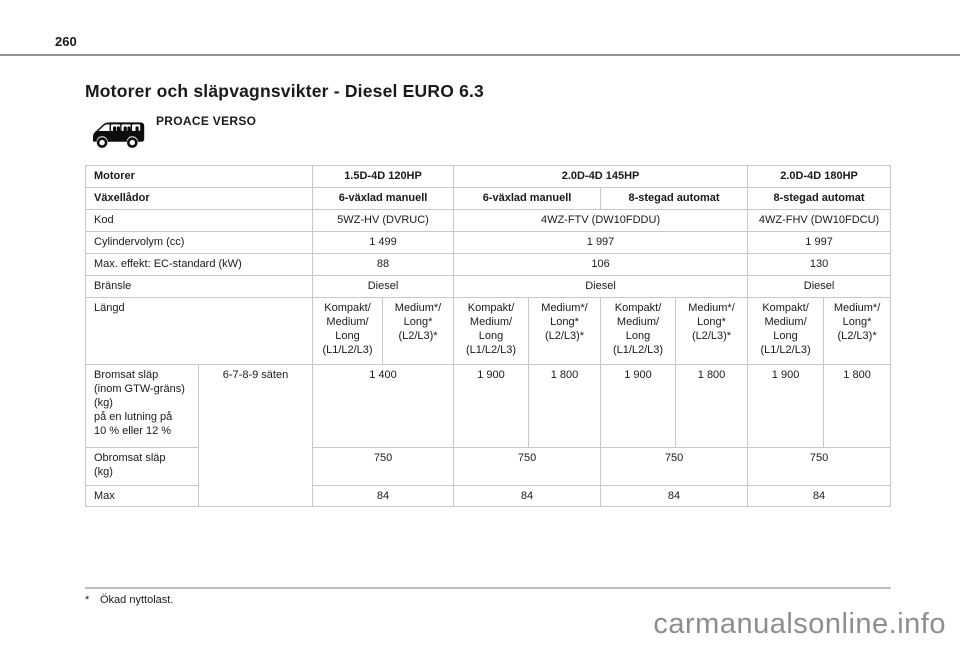 The width and height of the screenshot is (960, 649). I want to click on footnote-marker: *, so click(87, 600).